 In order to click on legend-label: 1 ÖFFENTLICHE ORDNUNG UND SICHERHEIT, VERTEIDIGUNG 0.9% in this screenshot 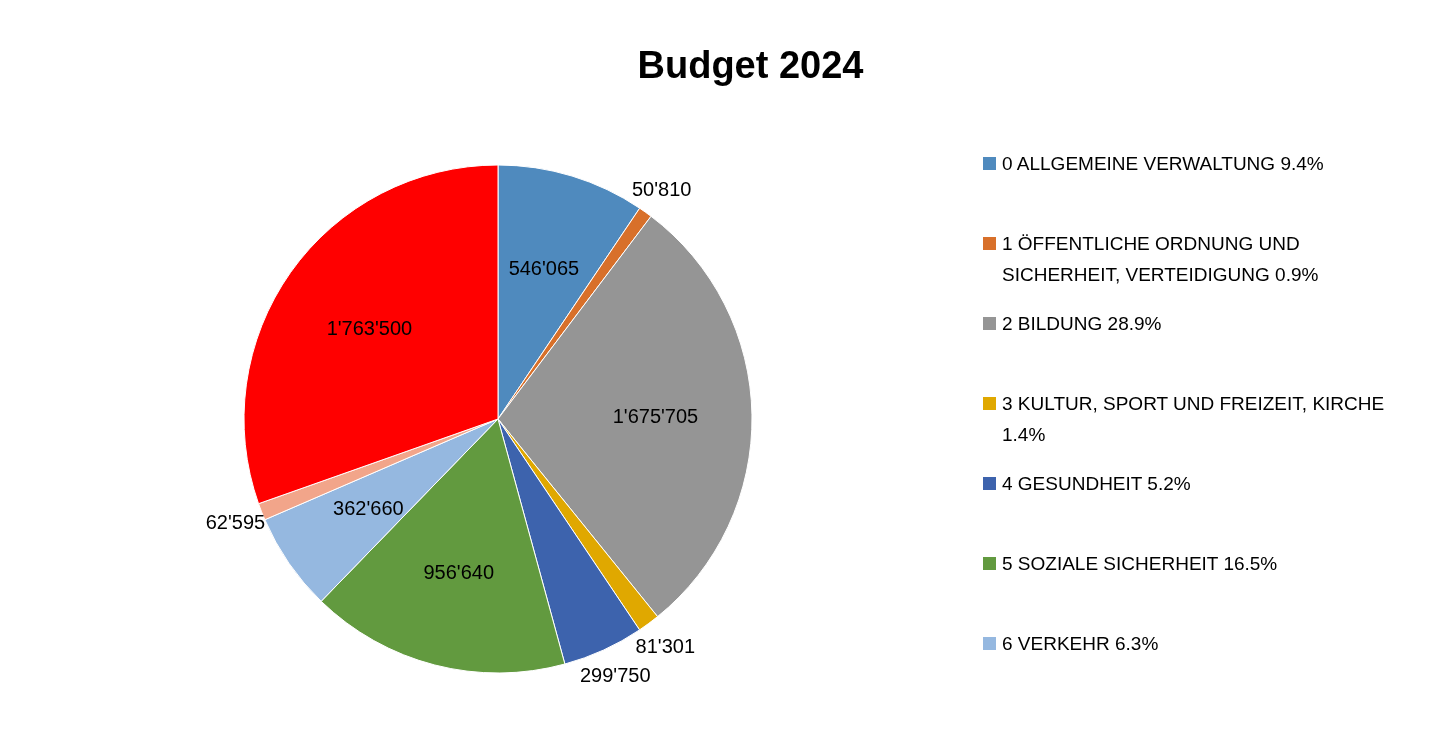, I will do `click(1161, 259)`.